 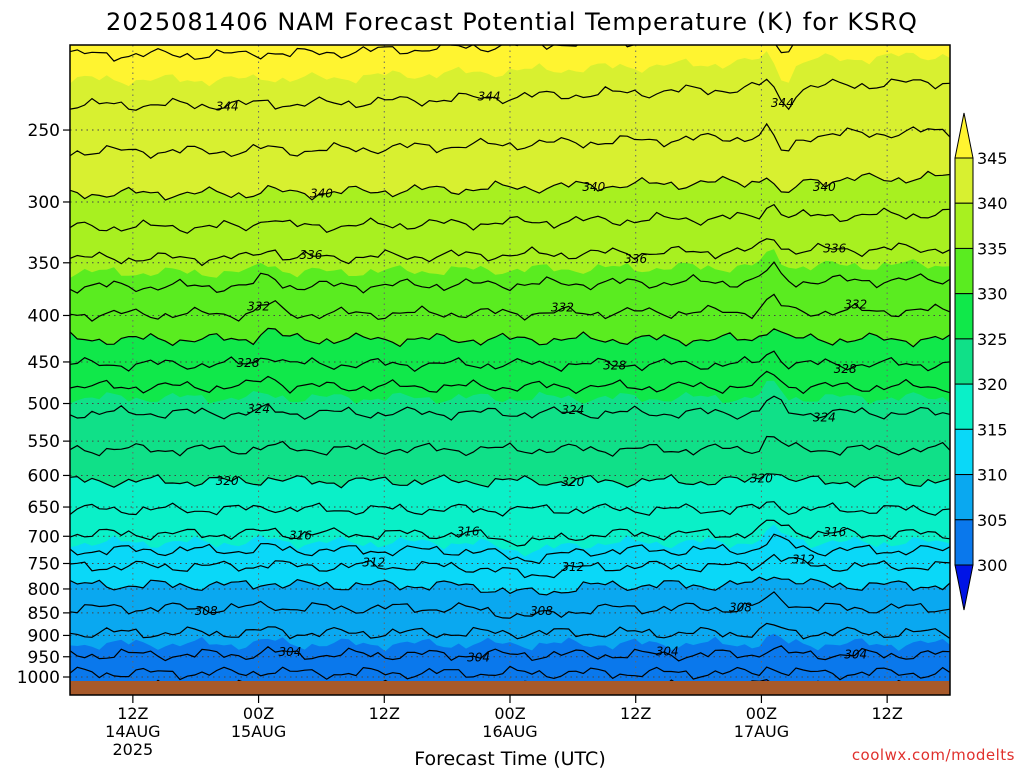 I want to click on x-tick-sublabel: 14AUG, so click(x=132, y=731).